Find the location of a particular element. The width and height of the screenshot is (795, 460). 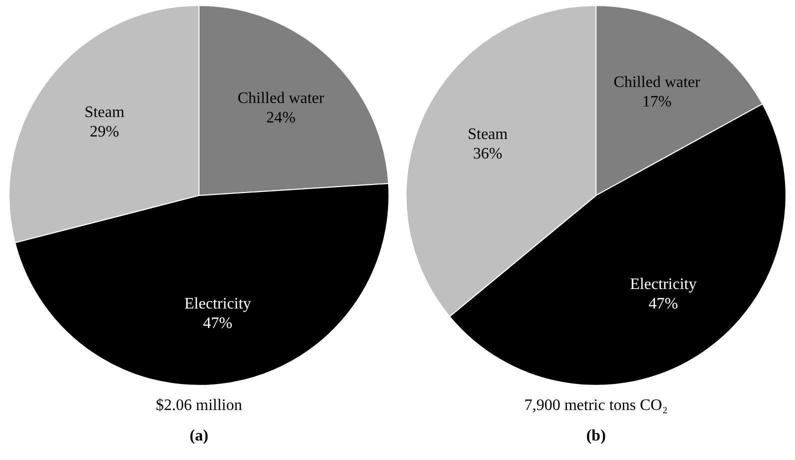

data-label: 24% is located at coordinates (281, 117).